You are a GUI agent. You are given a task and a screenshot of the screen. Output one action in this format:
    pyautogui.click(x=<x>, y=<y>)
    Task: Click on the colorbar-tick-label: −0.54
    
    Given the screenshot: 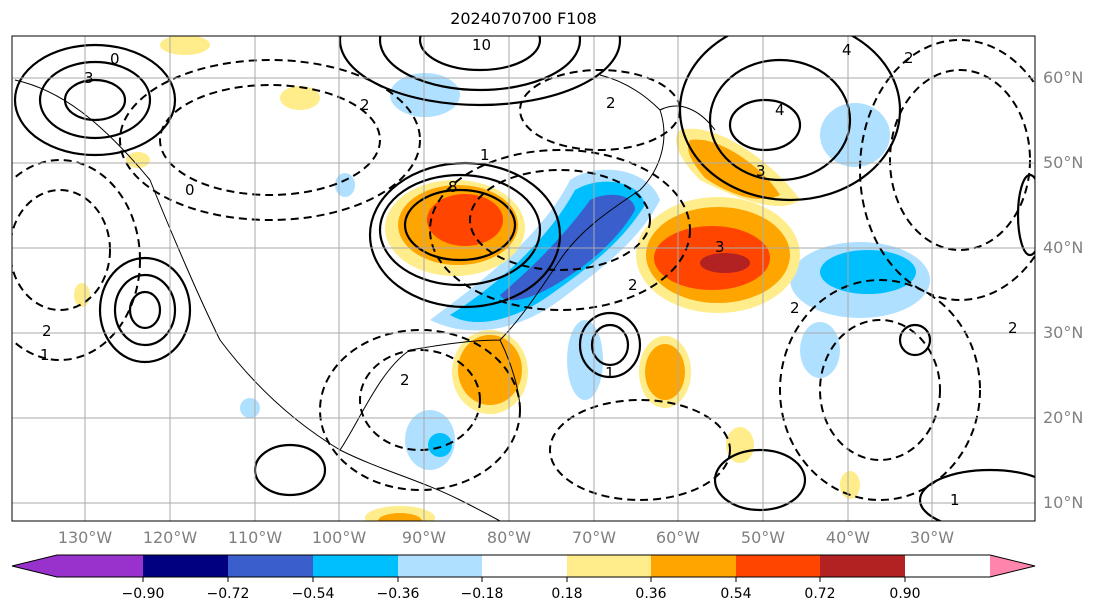 What is the action you would take?
    pyautogui.click(x=313, y=594)
    